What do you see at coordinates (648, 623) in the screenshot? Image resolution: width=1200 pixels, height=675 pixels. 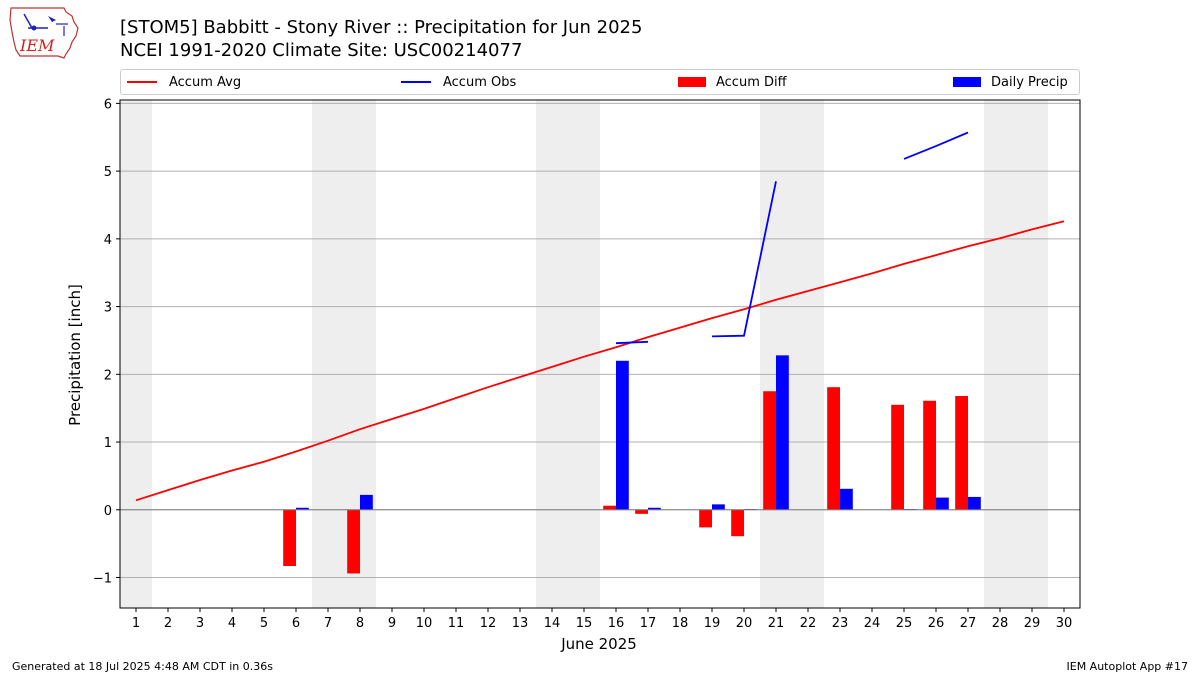 I see `x-tick-label: 17` at bounding box center [648, 623].